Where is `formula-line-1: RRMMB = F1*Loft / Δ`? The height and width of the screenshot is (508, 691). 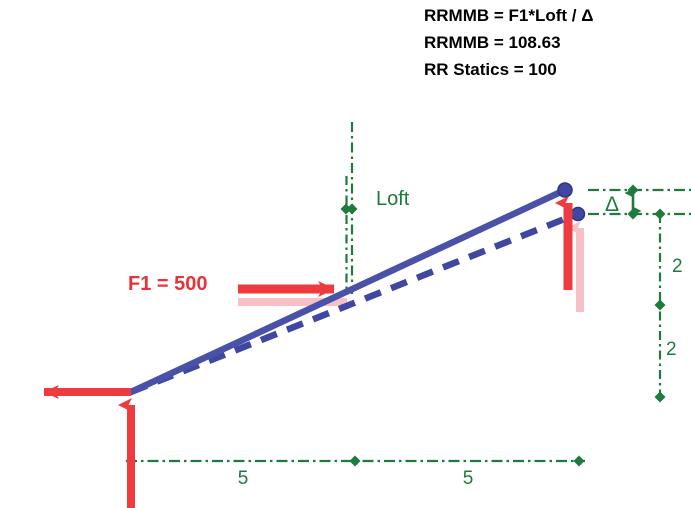
formula-line-1: RRMMB = F1*Loft / Δ is located at coordinates (509, 15).